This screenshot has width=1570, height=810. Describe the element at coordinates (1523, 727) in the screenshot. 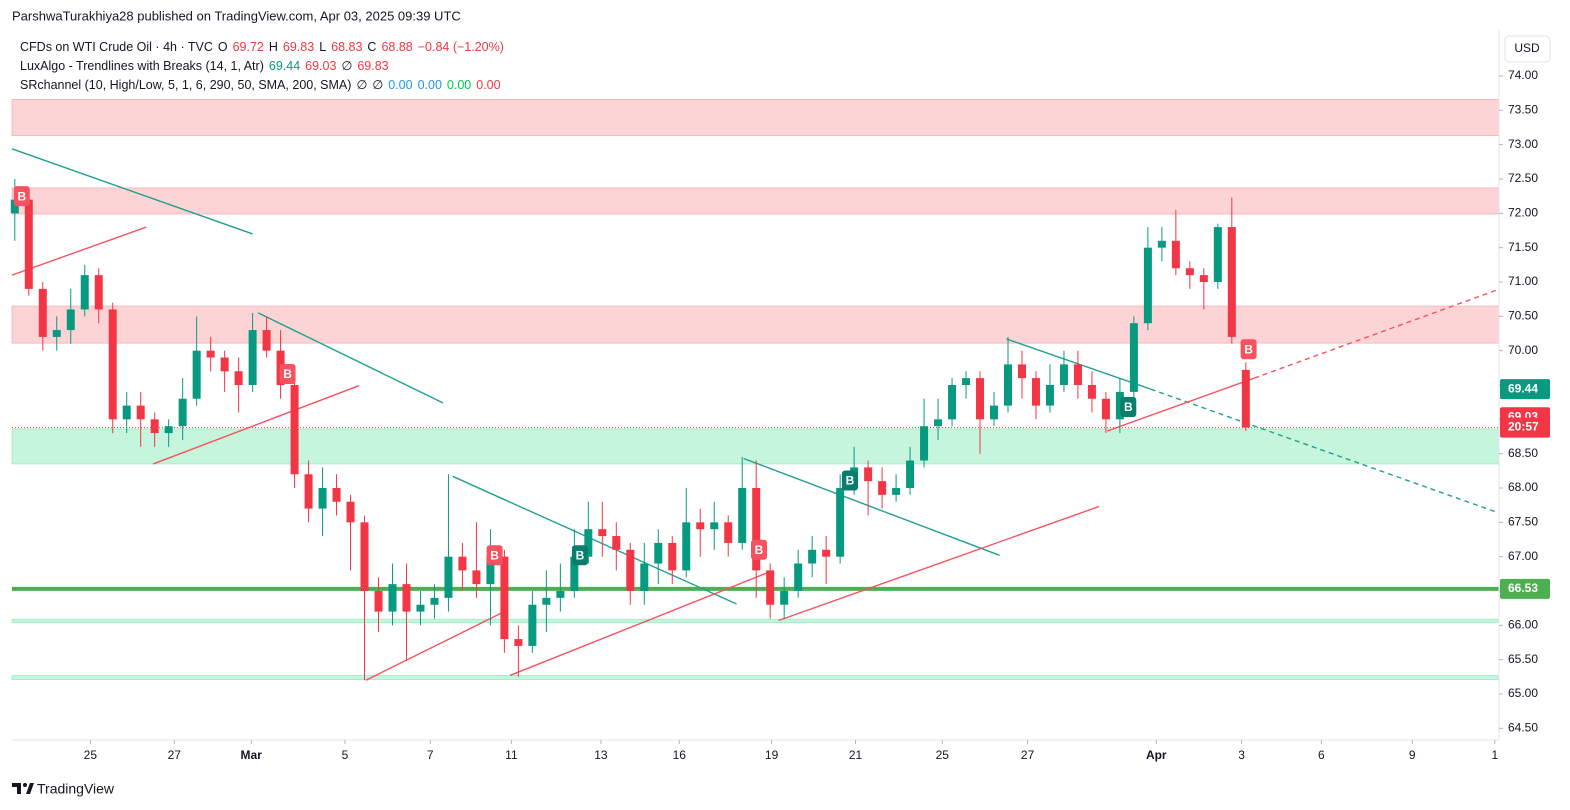

I see `y-tick-label: 64.50` at that location.